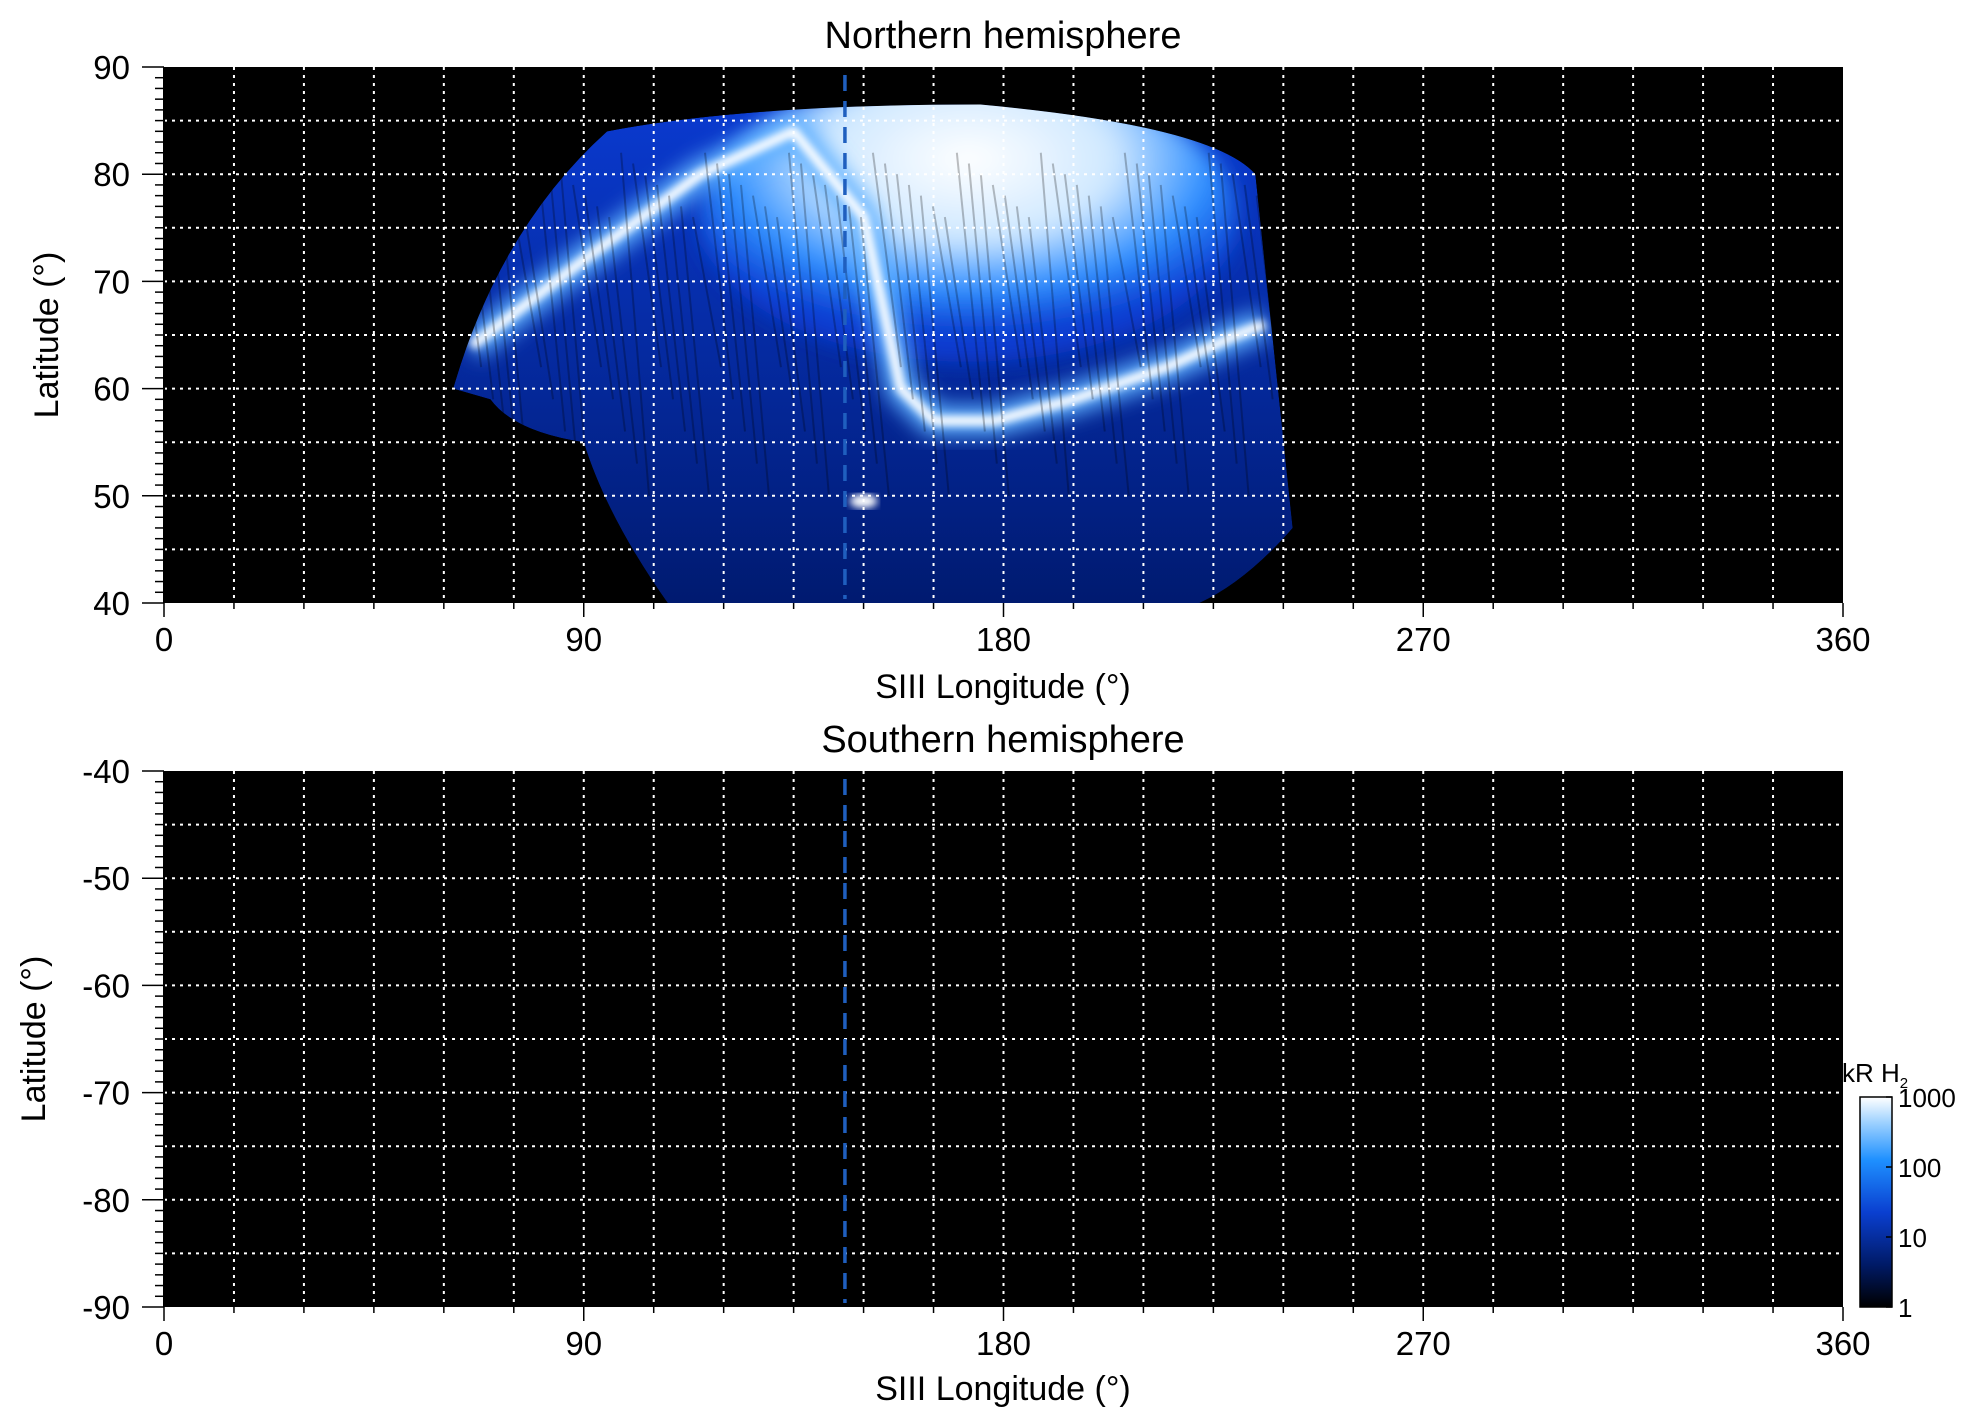  Describe the element at coordinates (1927, 1098) in the screenshot. I see `colorbar-tick-label: 1000` at that location.